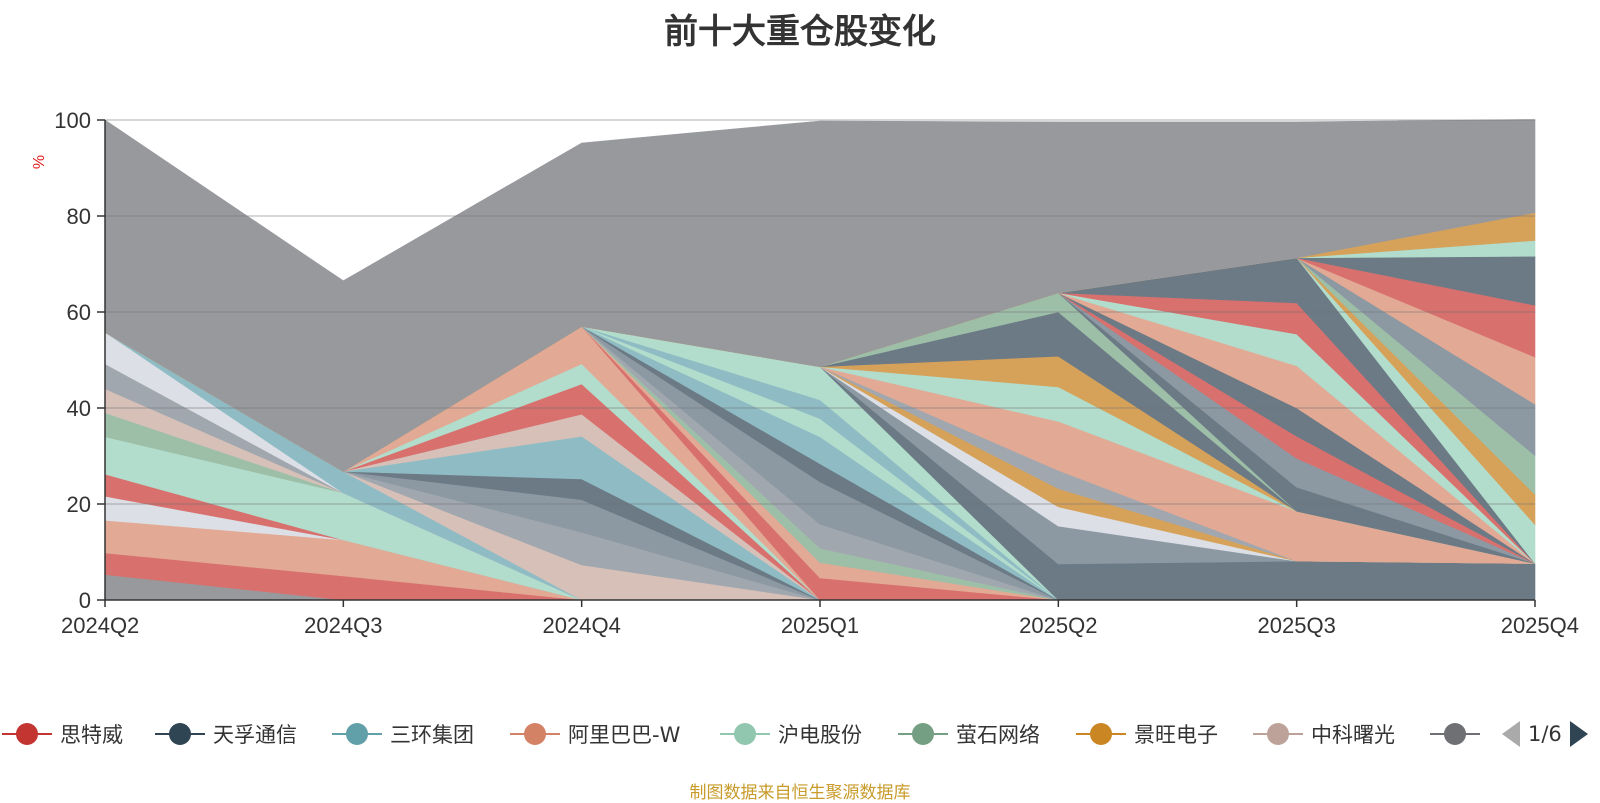  I want to click on x-tick-label-6: 2025Q4, so click(1540, 625).